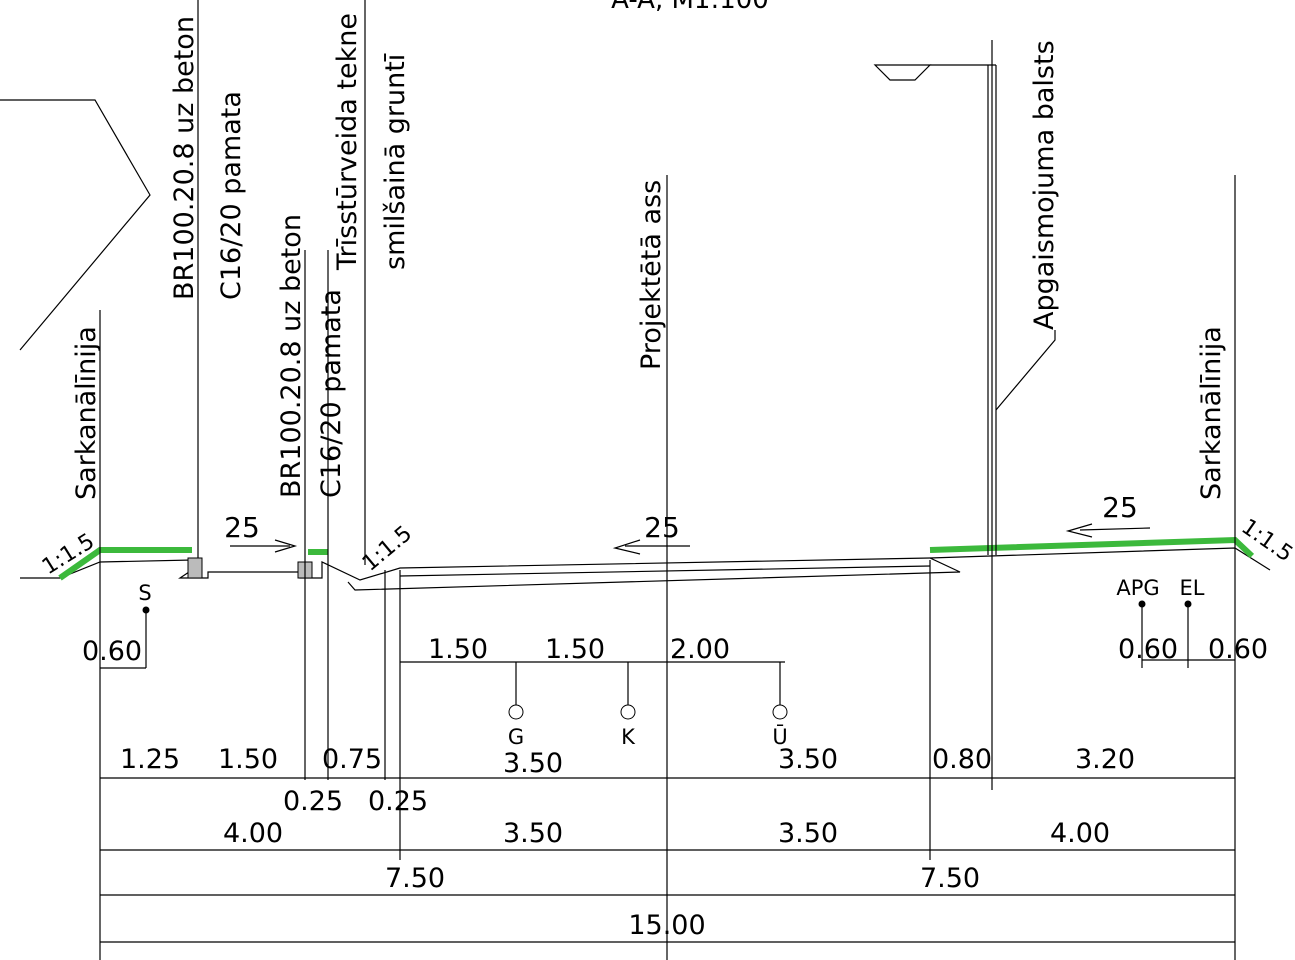 The width and height of the screenshot is (1295, 960). What do you see at coordinates (516, 737) in the screenshot?
I see `utility-label: G` at bounding box center [516, 737].